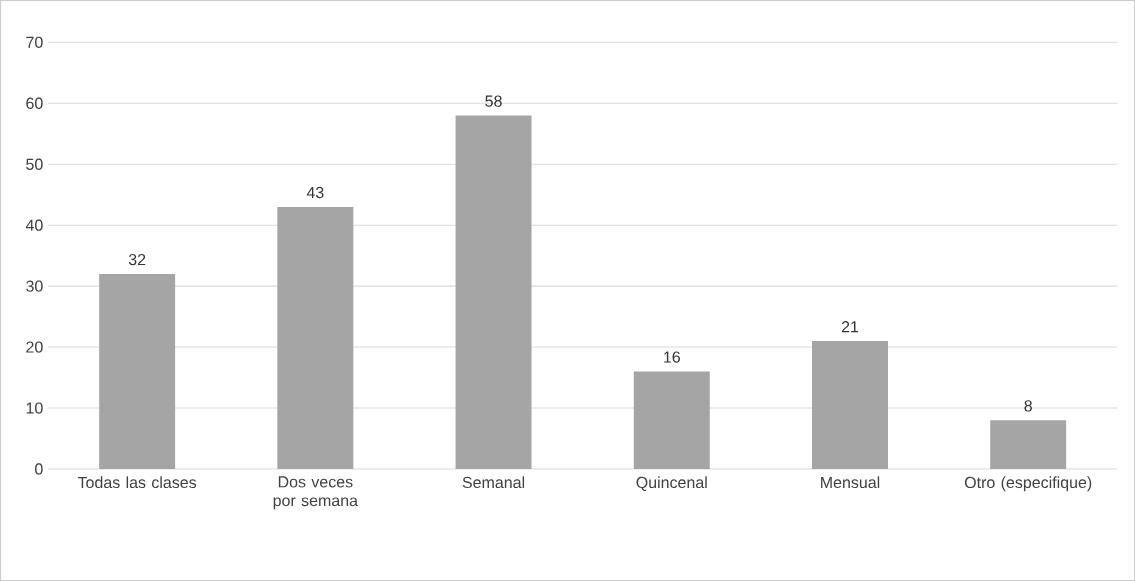 The width and height of the screenshot is (1135, 581). What do you see at coordinates (34, 103) in the screenshot?
I see `y-tick-label: 60` at bounding box center [34, 103].